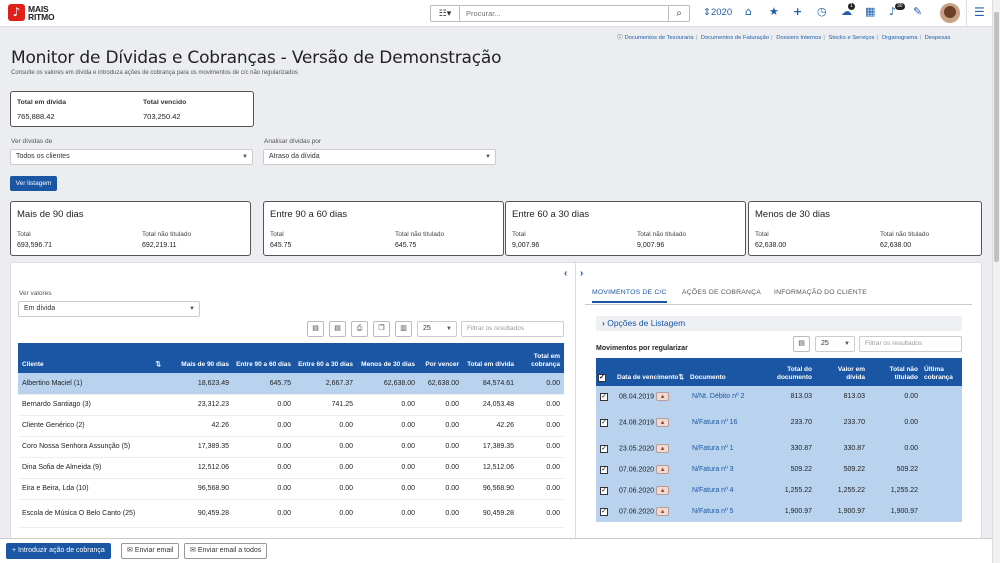  What do you see at coordinates (979, 12) in the screenshot?
I see `hamburger-icon: ☰` at bounding box center [979, 12].